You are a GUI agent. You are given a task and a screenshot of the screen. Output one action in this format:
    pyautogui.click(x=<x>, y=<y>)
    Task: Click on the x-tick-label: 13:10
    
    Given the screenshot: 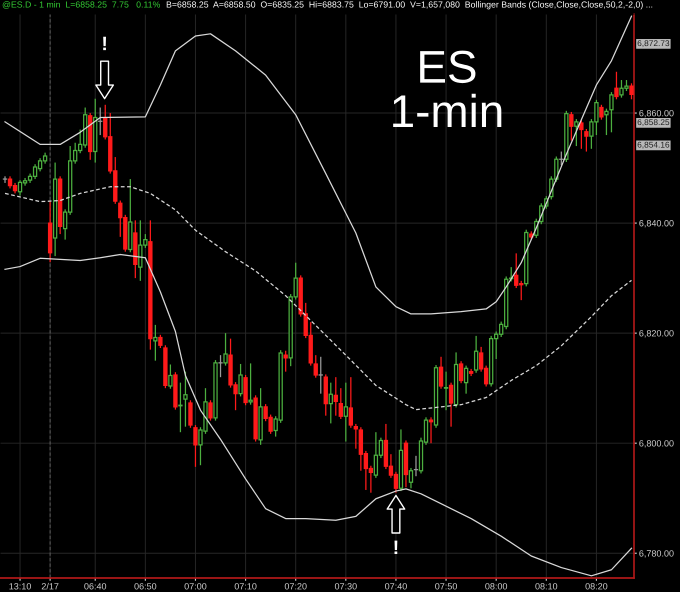 What is the action you would take?
    pyautogui.click(x=20, y=586)
    